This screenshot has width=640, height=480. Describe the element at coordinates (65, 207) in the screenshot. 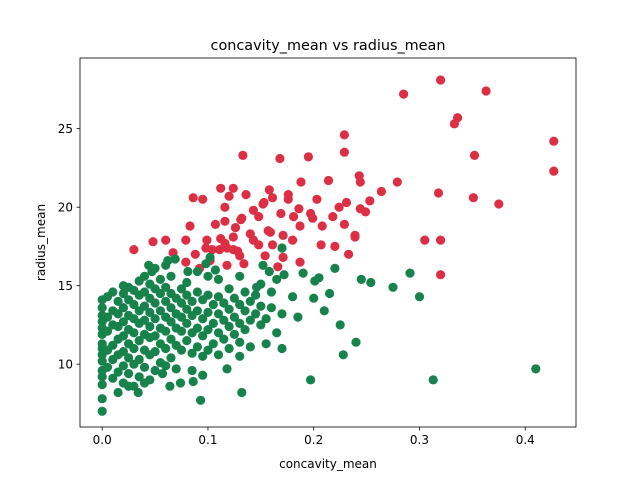

I see `y-tick-label: 20` at that location.